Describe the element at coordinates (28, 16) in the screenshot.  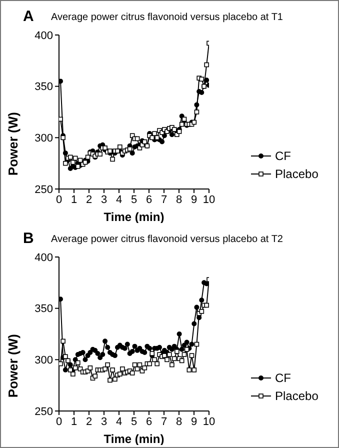
I see `text: A` at that location.